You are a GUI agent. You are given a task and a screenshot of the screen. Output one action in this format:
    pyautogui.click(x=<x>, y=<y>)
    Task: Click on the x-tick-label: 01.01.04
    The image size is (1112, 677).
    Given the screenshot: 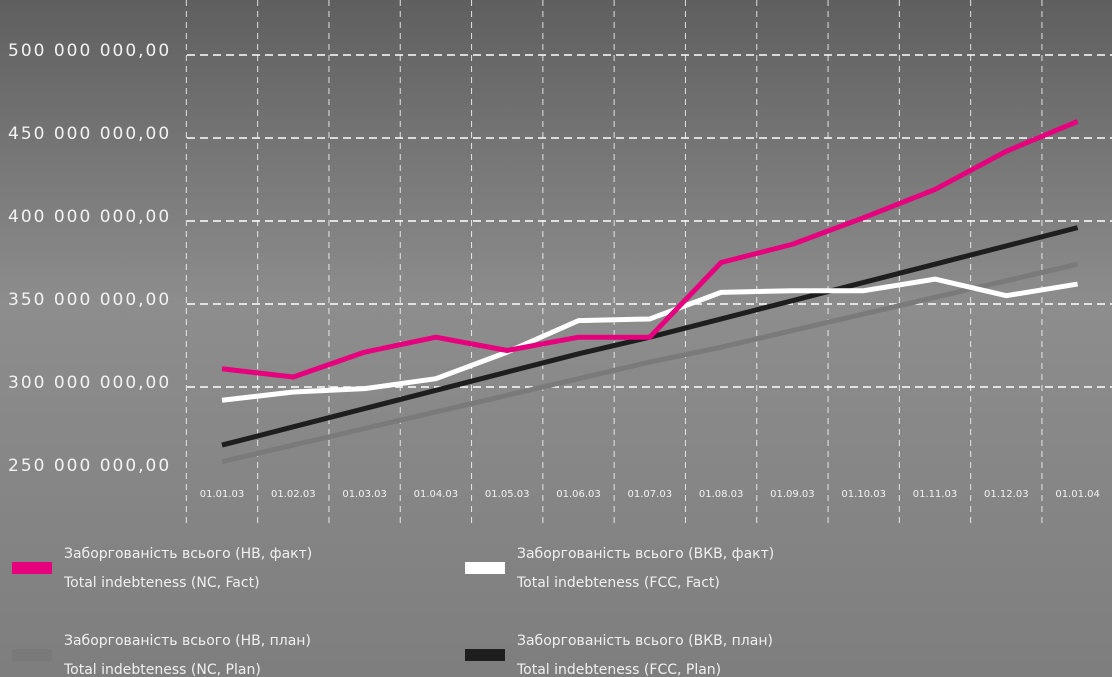 What is the action you would take?
    pyautogui.click(x=1077, y=494)
    